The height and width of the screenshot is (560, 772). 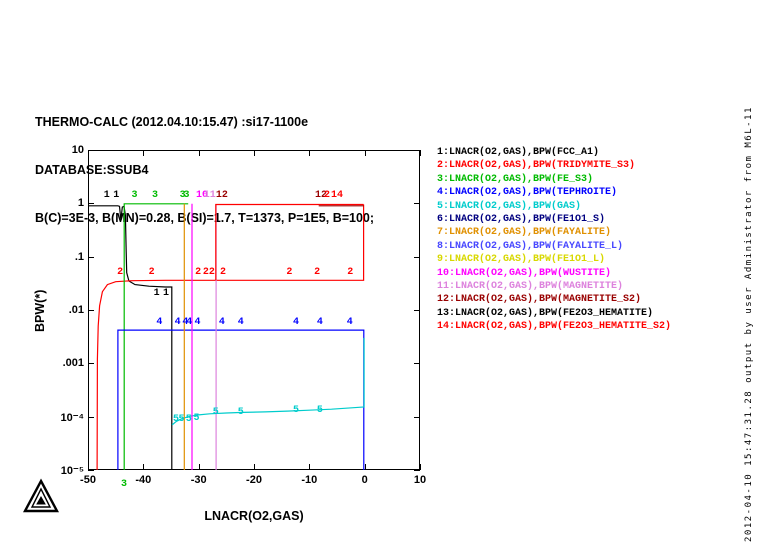 I want to click on y-axis-tick-label: 10⁻⁵, so click(x=72, y=471).